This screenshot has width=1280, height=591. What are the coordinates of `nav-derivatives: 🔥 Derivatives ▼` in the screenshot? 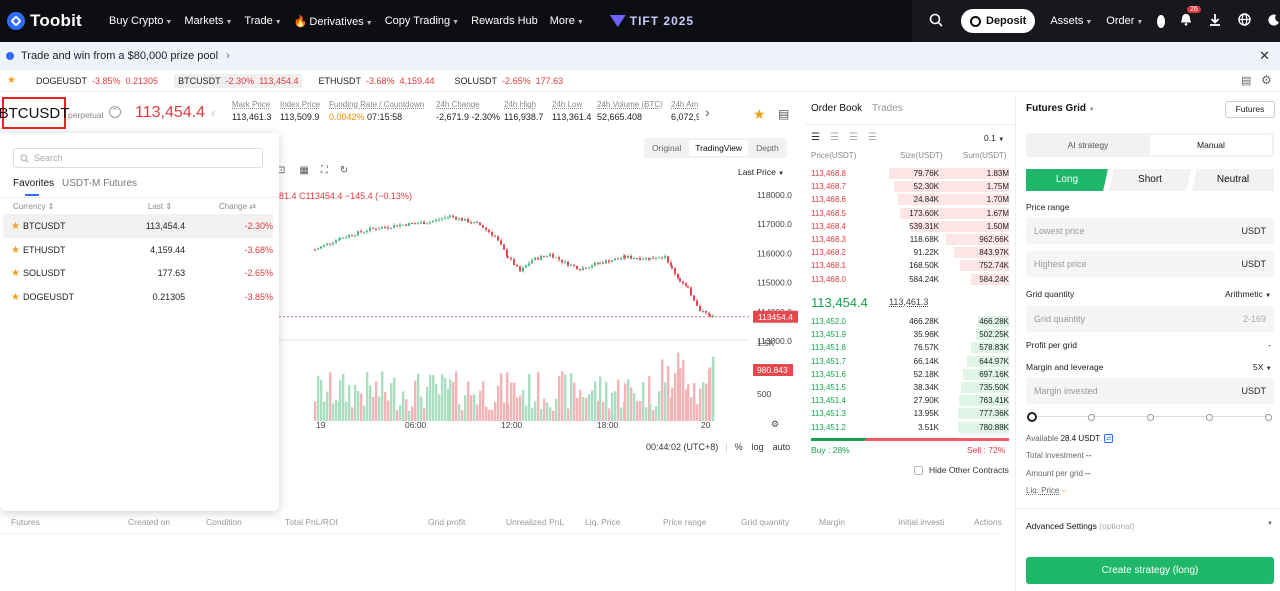 It's located at (333, 21).